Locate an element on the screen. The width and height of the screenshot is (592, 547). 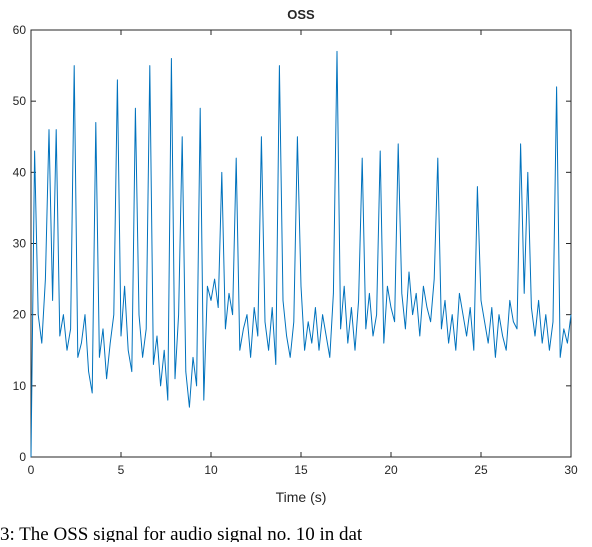
x-tick-label: 20 is located at coordinates (391, 470).